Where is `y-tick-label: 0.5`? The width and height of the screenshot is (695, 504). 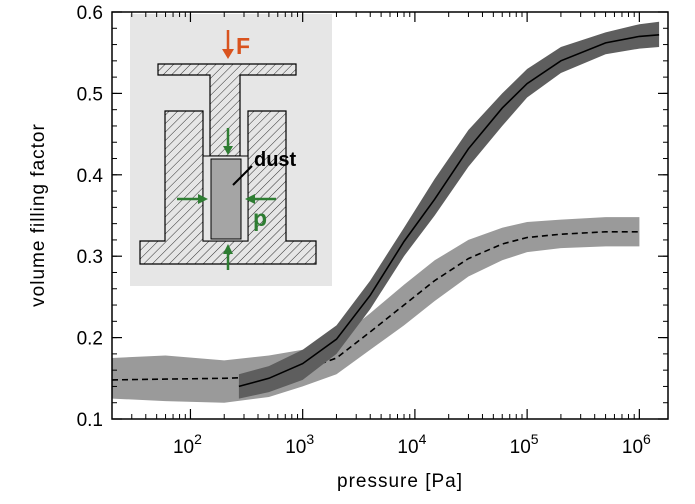 y-tick-label: 0.5 is located at coordinates (90, 94).